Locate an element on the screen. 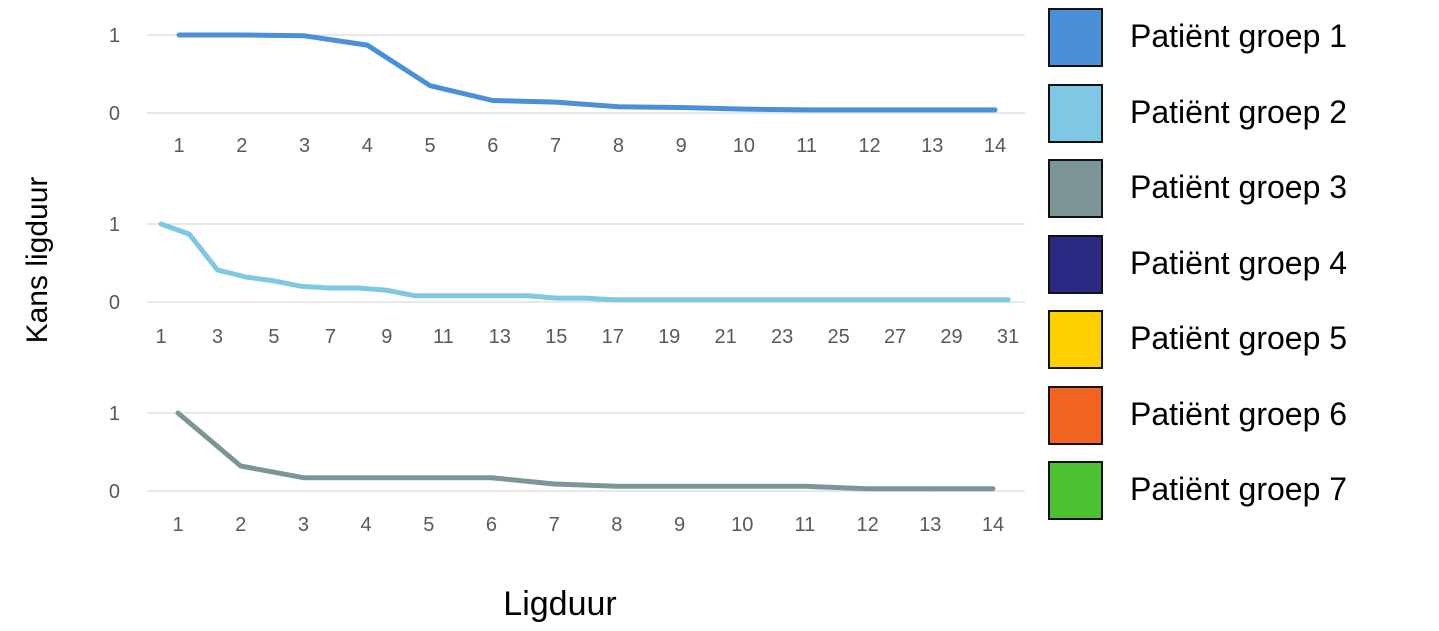 This screenshot has width=1439, height=631. x-tick-label-21: 21 is located at coordinates (726, 337).